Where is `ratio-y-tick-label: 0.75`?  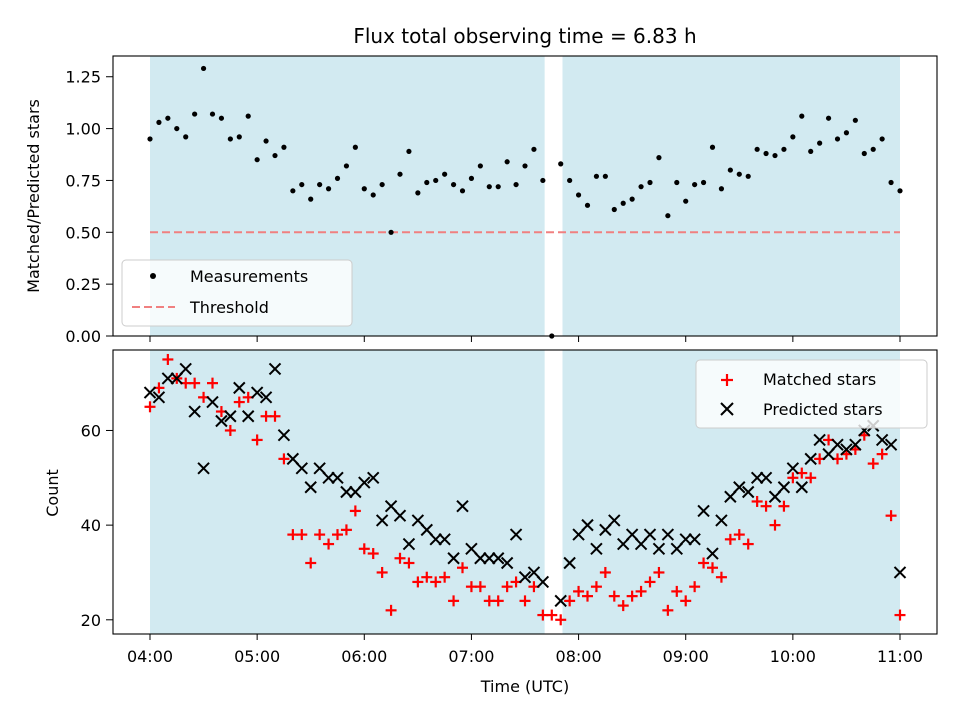
ratio-y-tick-label: 0.75 is located at coordinates (83, 180).